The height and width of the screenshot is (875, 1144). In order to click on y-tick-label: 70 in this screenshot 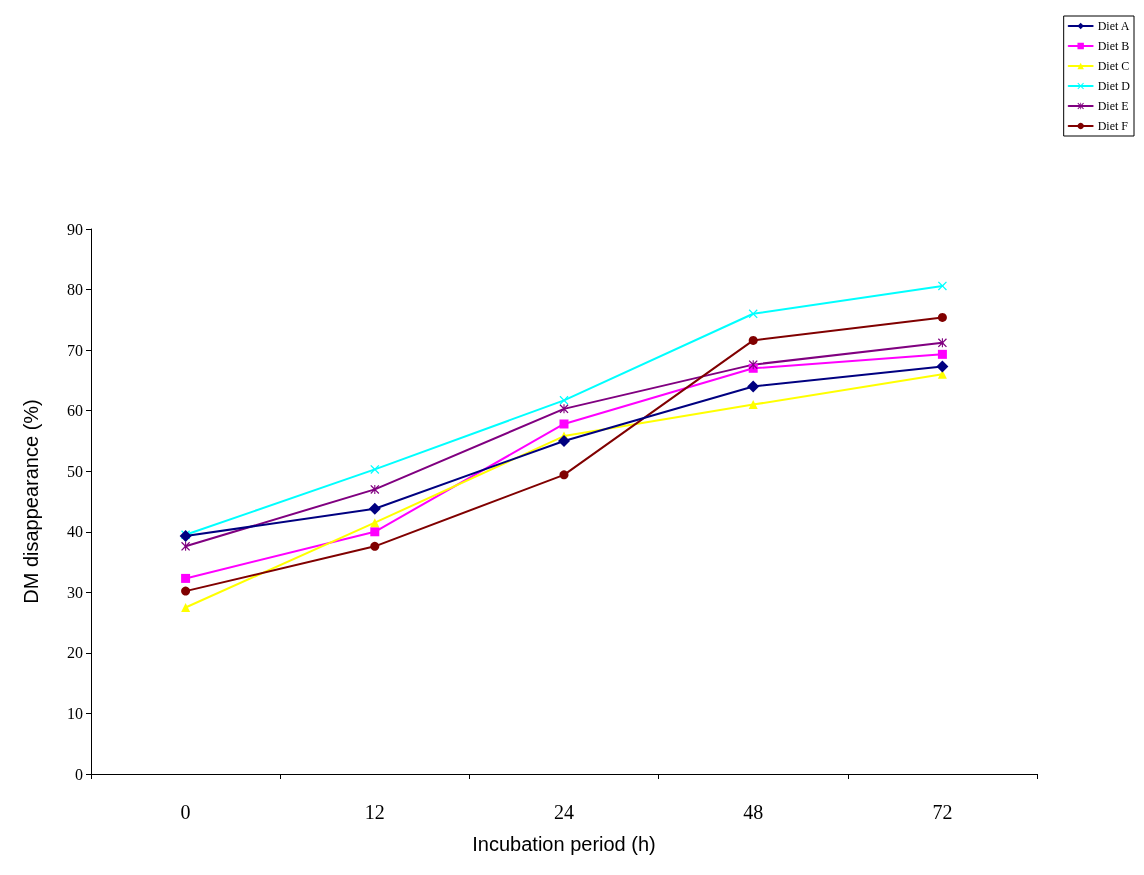, I will do `click(75, 350)`.